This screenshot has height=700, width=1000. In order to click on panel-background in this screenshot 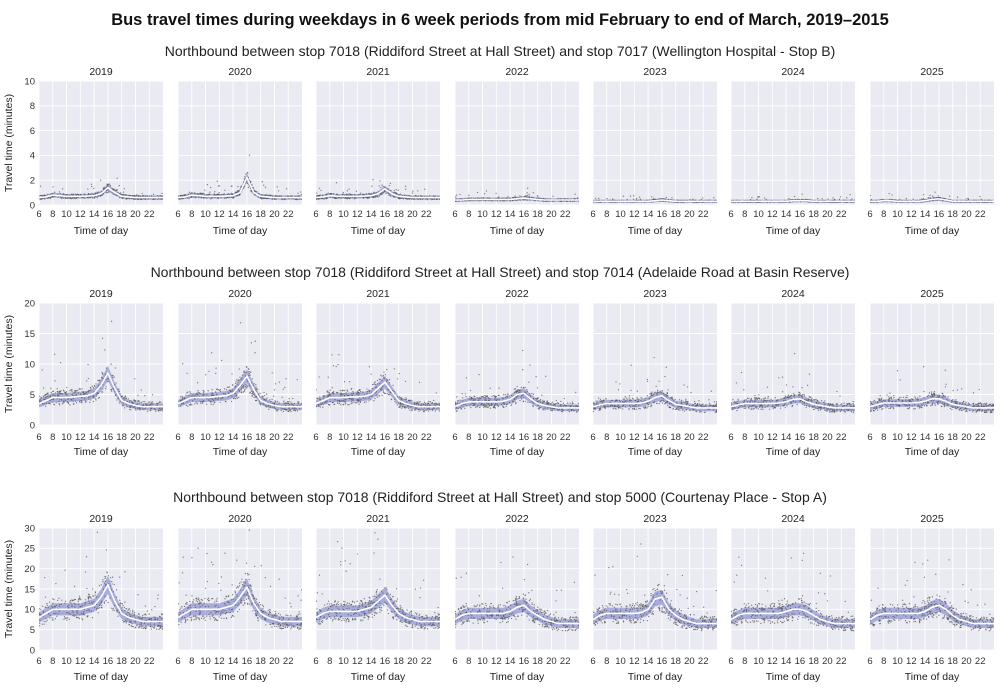, I will do `click(240, 143)`.